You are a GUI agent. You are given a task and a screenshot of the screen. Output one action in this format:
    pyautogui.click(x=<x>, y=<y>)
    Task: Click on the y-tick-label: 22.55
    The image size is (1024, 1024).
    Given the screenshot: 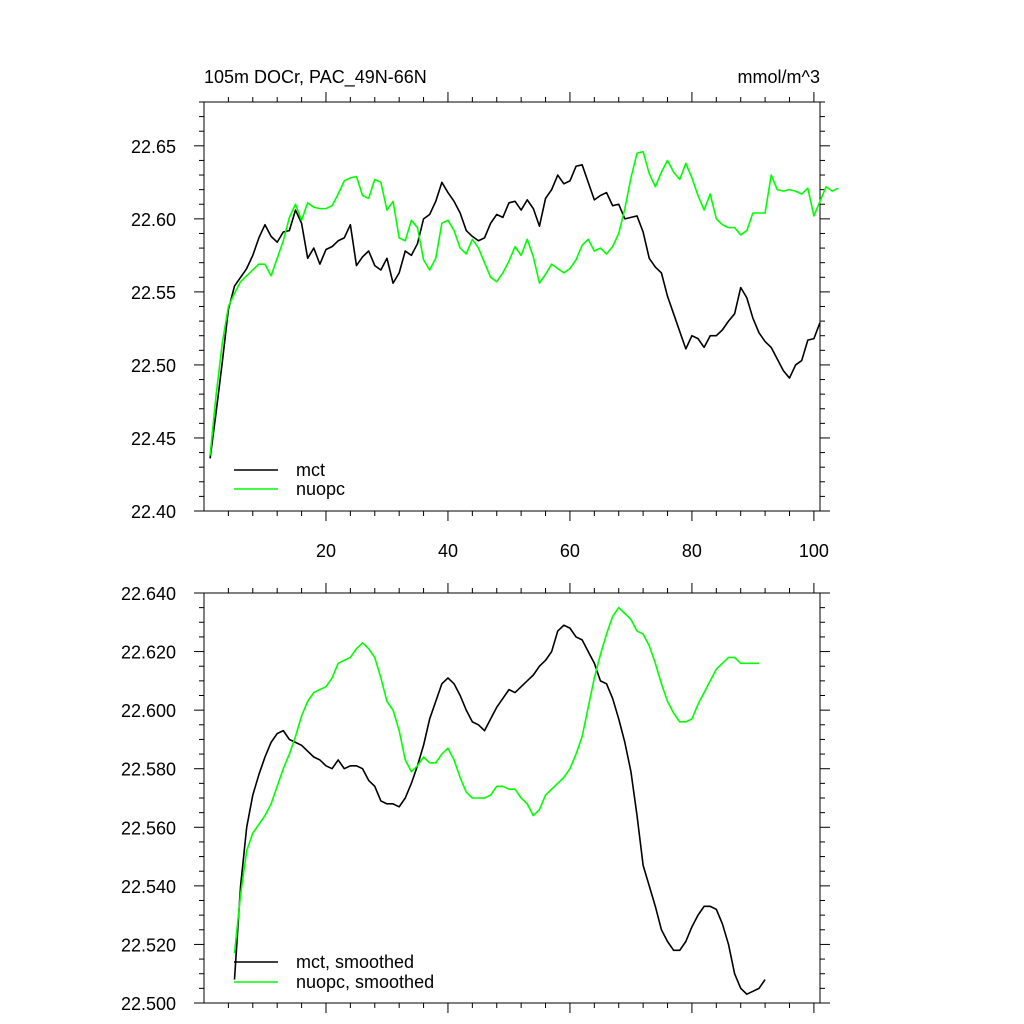 What is the action you would take?
    pyautogui.click(x=153, y=293)
    